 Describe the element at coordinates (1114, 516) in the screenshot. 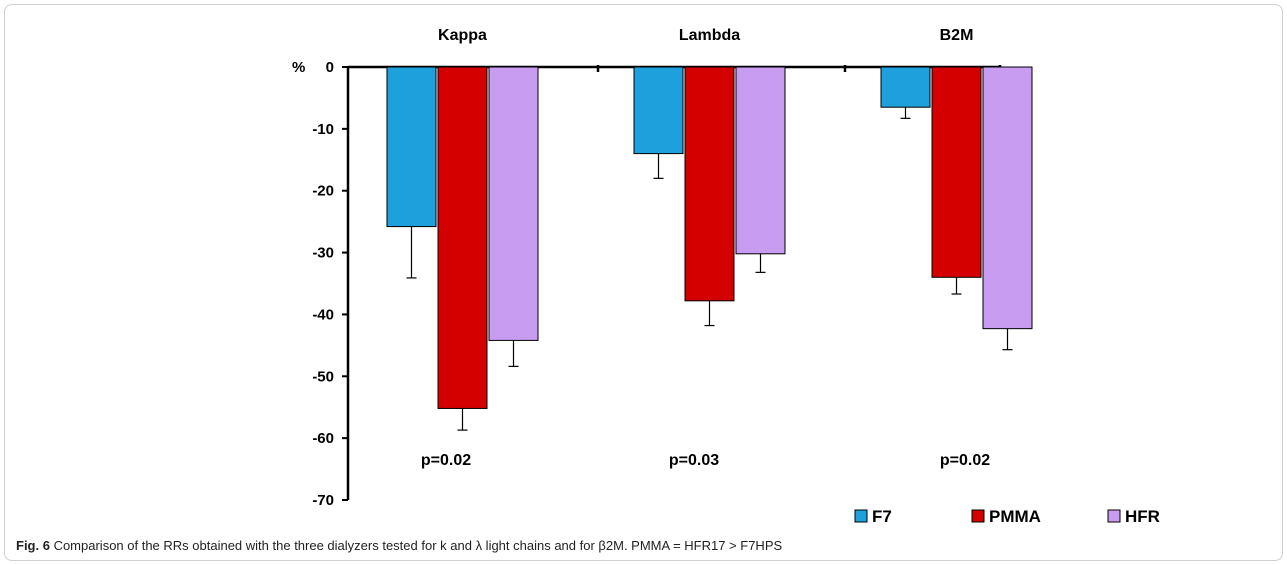

I see `legend-swatch-hfr` at that location.